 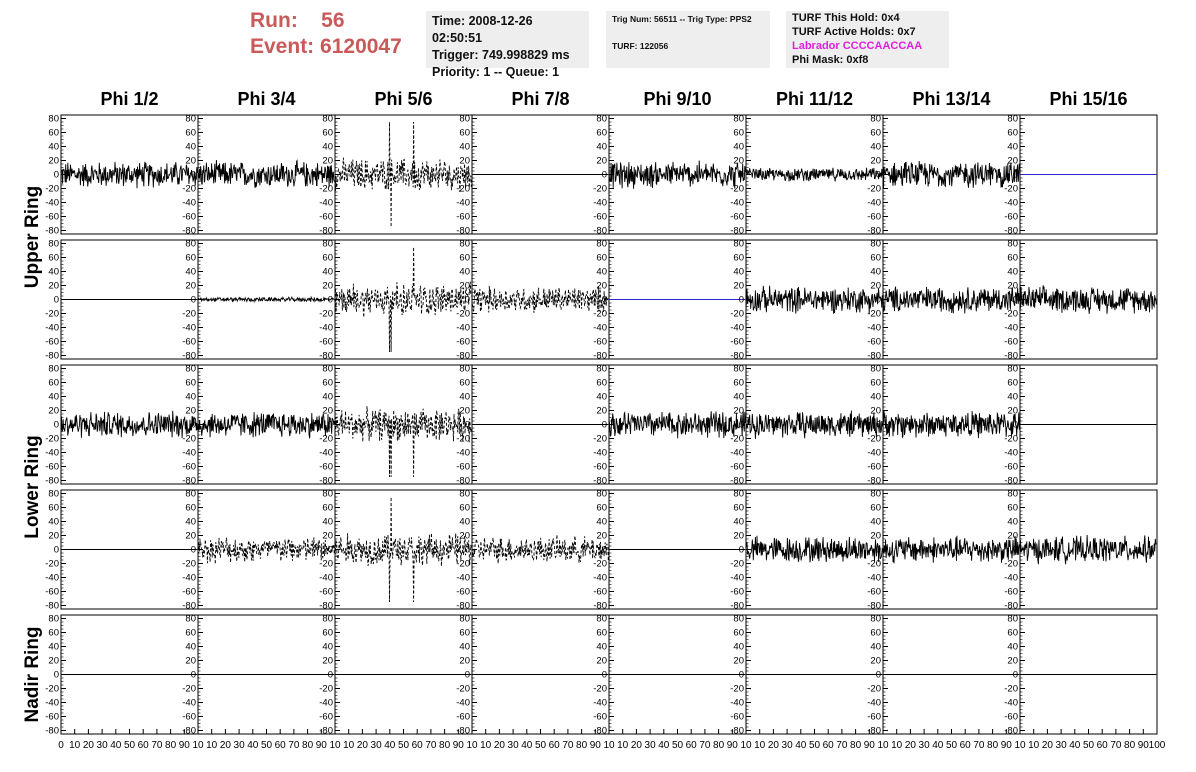 What do you see at coordinates (601, 133) in the screenshot?
I see `y-tick-label-r1-c5-1: 60` at bounding box center [601, 133].